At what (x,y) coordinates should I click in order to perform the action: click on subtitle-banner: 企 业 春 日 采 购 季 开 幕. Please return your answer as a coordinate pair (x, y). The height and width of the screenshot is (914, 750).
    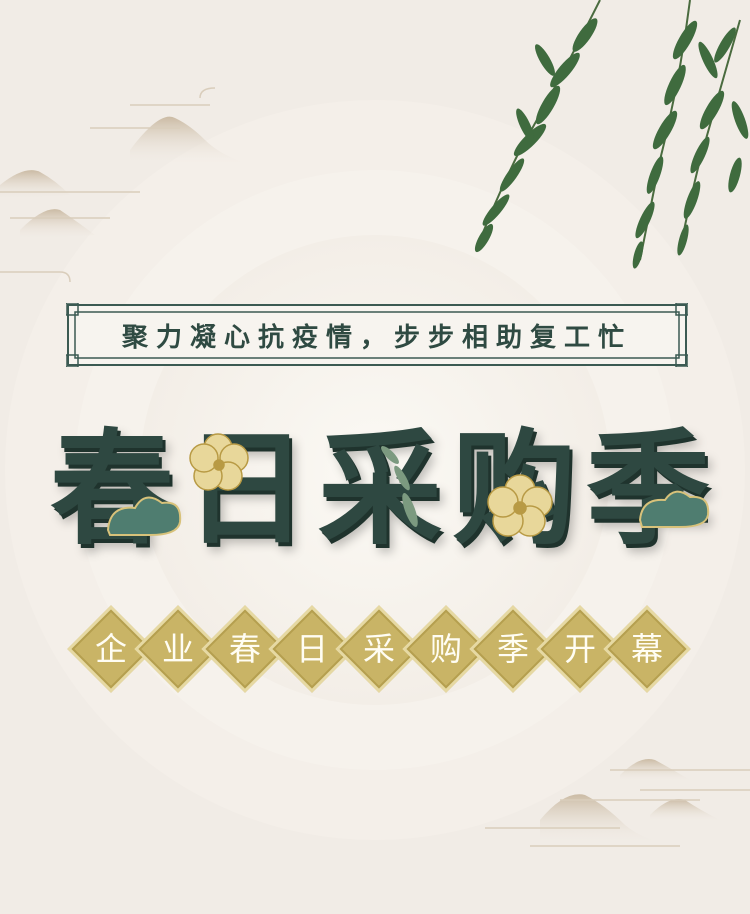
    Looking at the image, I should click on (378, 649).